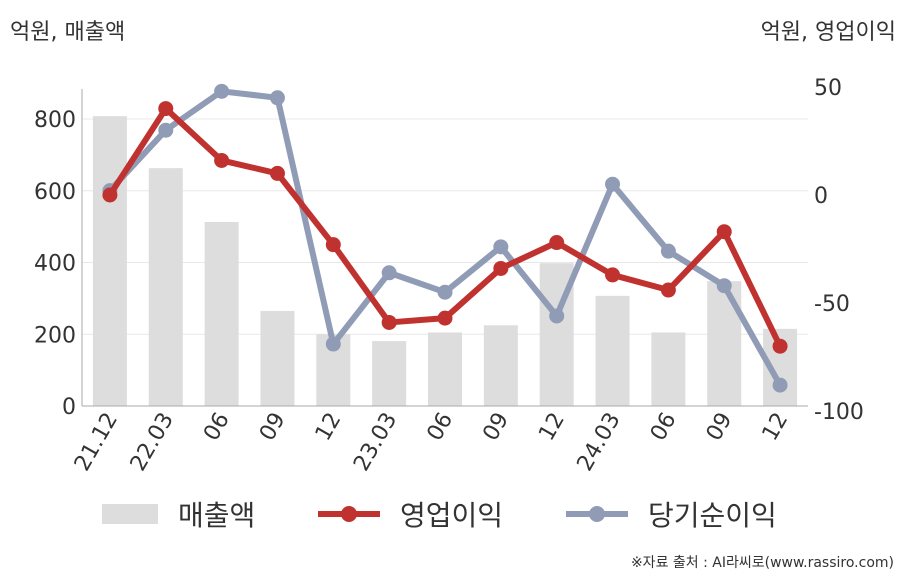 This screenshot has height=580, width=908. I want to click on revenue-swatch, so click(130, 514).